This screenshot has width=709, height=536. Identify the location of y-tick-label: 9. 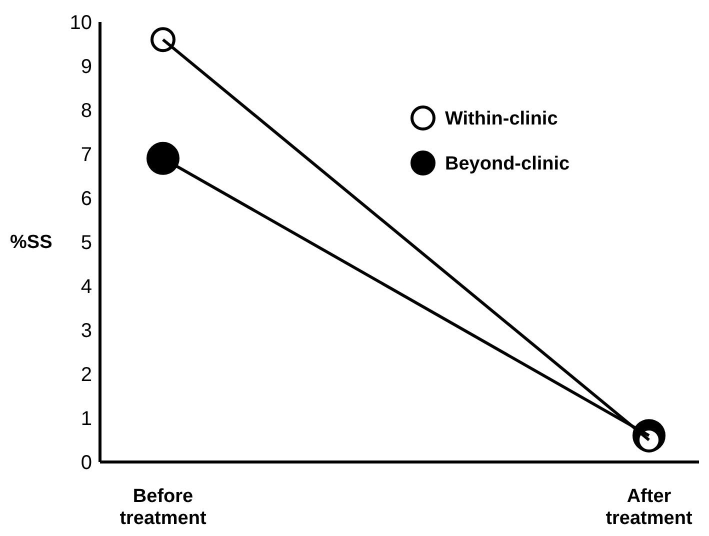
(86, 67).